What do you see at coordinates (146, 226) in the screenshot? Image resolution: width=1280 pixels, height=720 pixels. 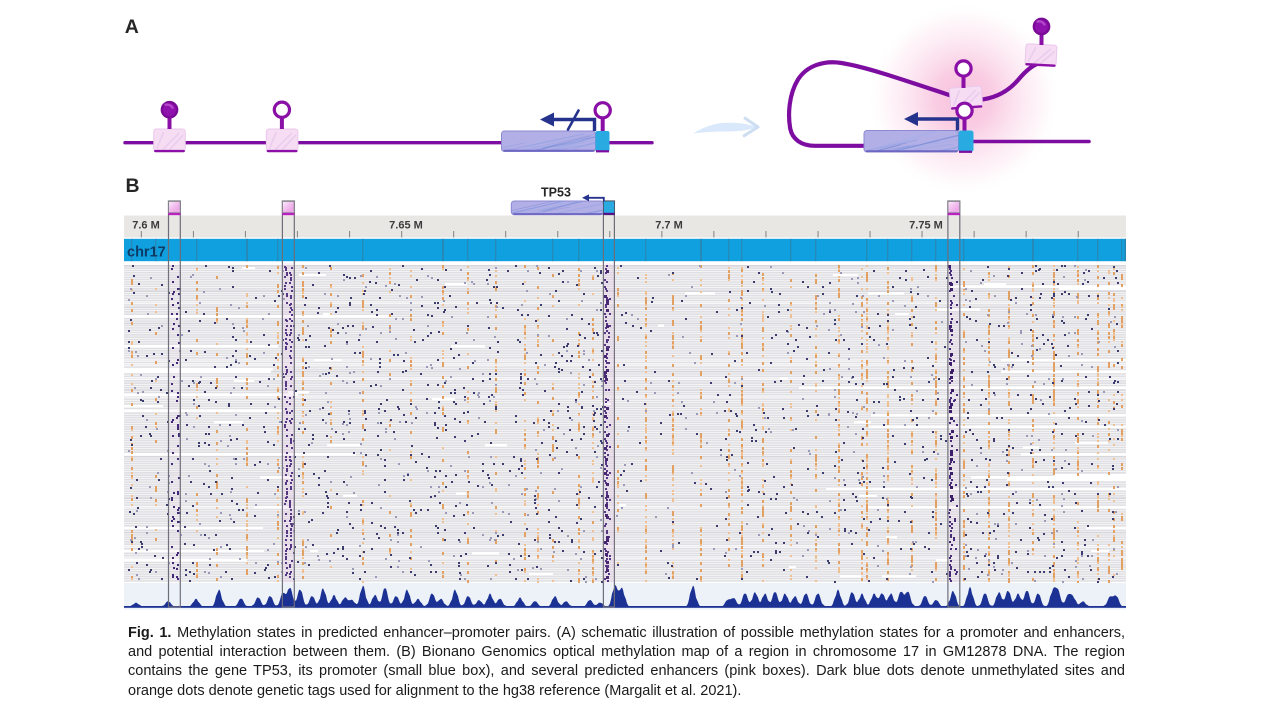 I see `svg-text: 7.6 M` at bounding box center [146, 226].